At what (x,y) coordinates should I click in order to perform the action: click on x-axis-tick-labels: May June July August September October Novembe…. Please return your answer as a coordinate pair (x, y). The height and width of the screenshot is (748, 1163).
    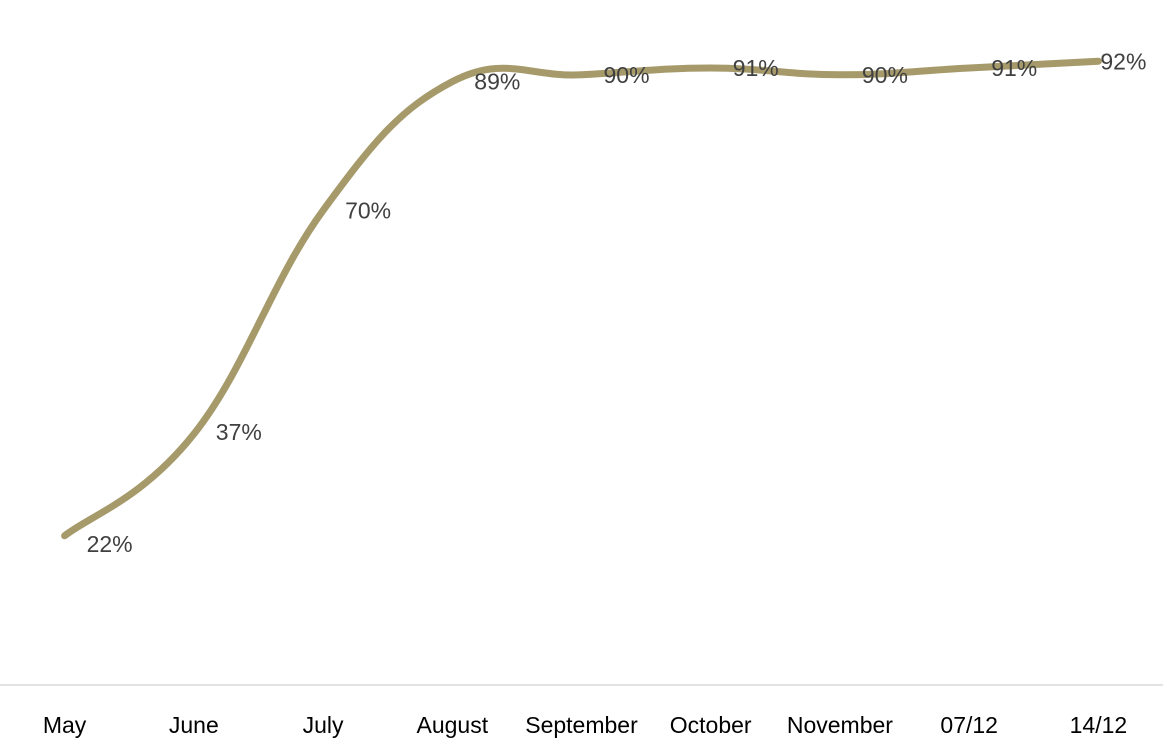
    Looking at the image, I should click on (585, 725).